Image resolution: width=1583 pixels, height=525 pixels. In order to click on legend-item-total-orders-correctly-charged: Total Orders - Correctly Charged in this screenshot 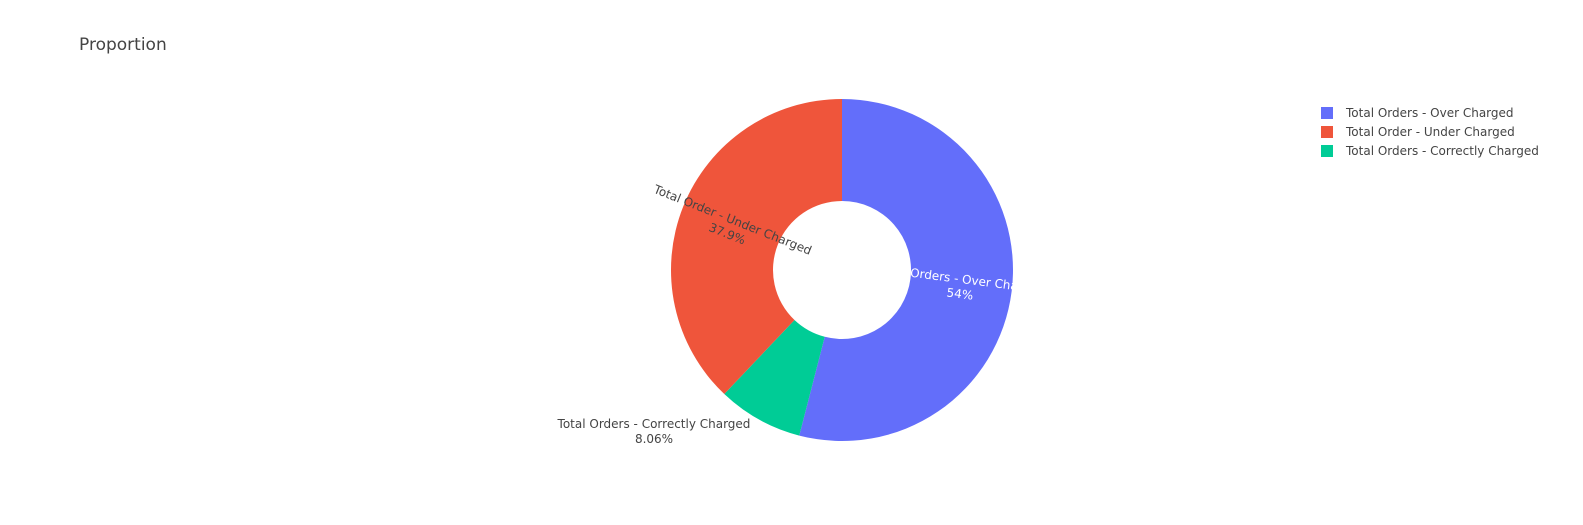, I will do `click(1430, 151)`.